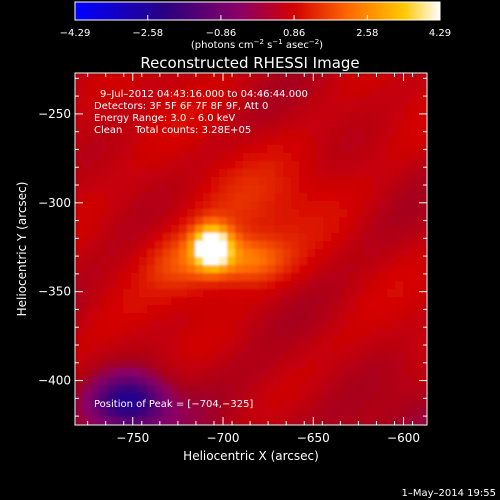  I want to click on colorbar-tick-label: 4.29, so click(440, 33).